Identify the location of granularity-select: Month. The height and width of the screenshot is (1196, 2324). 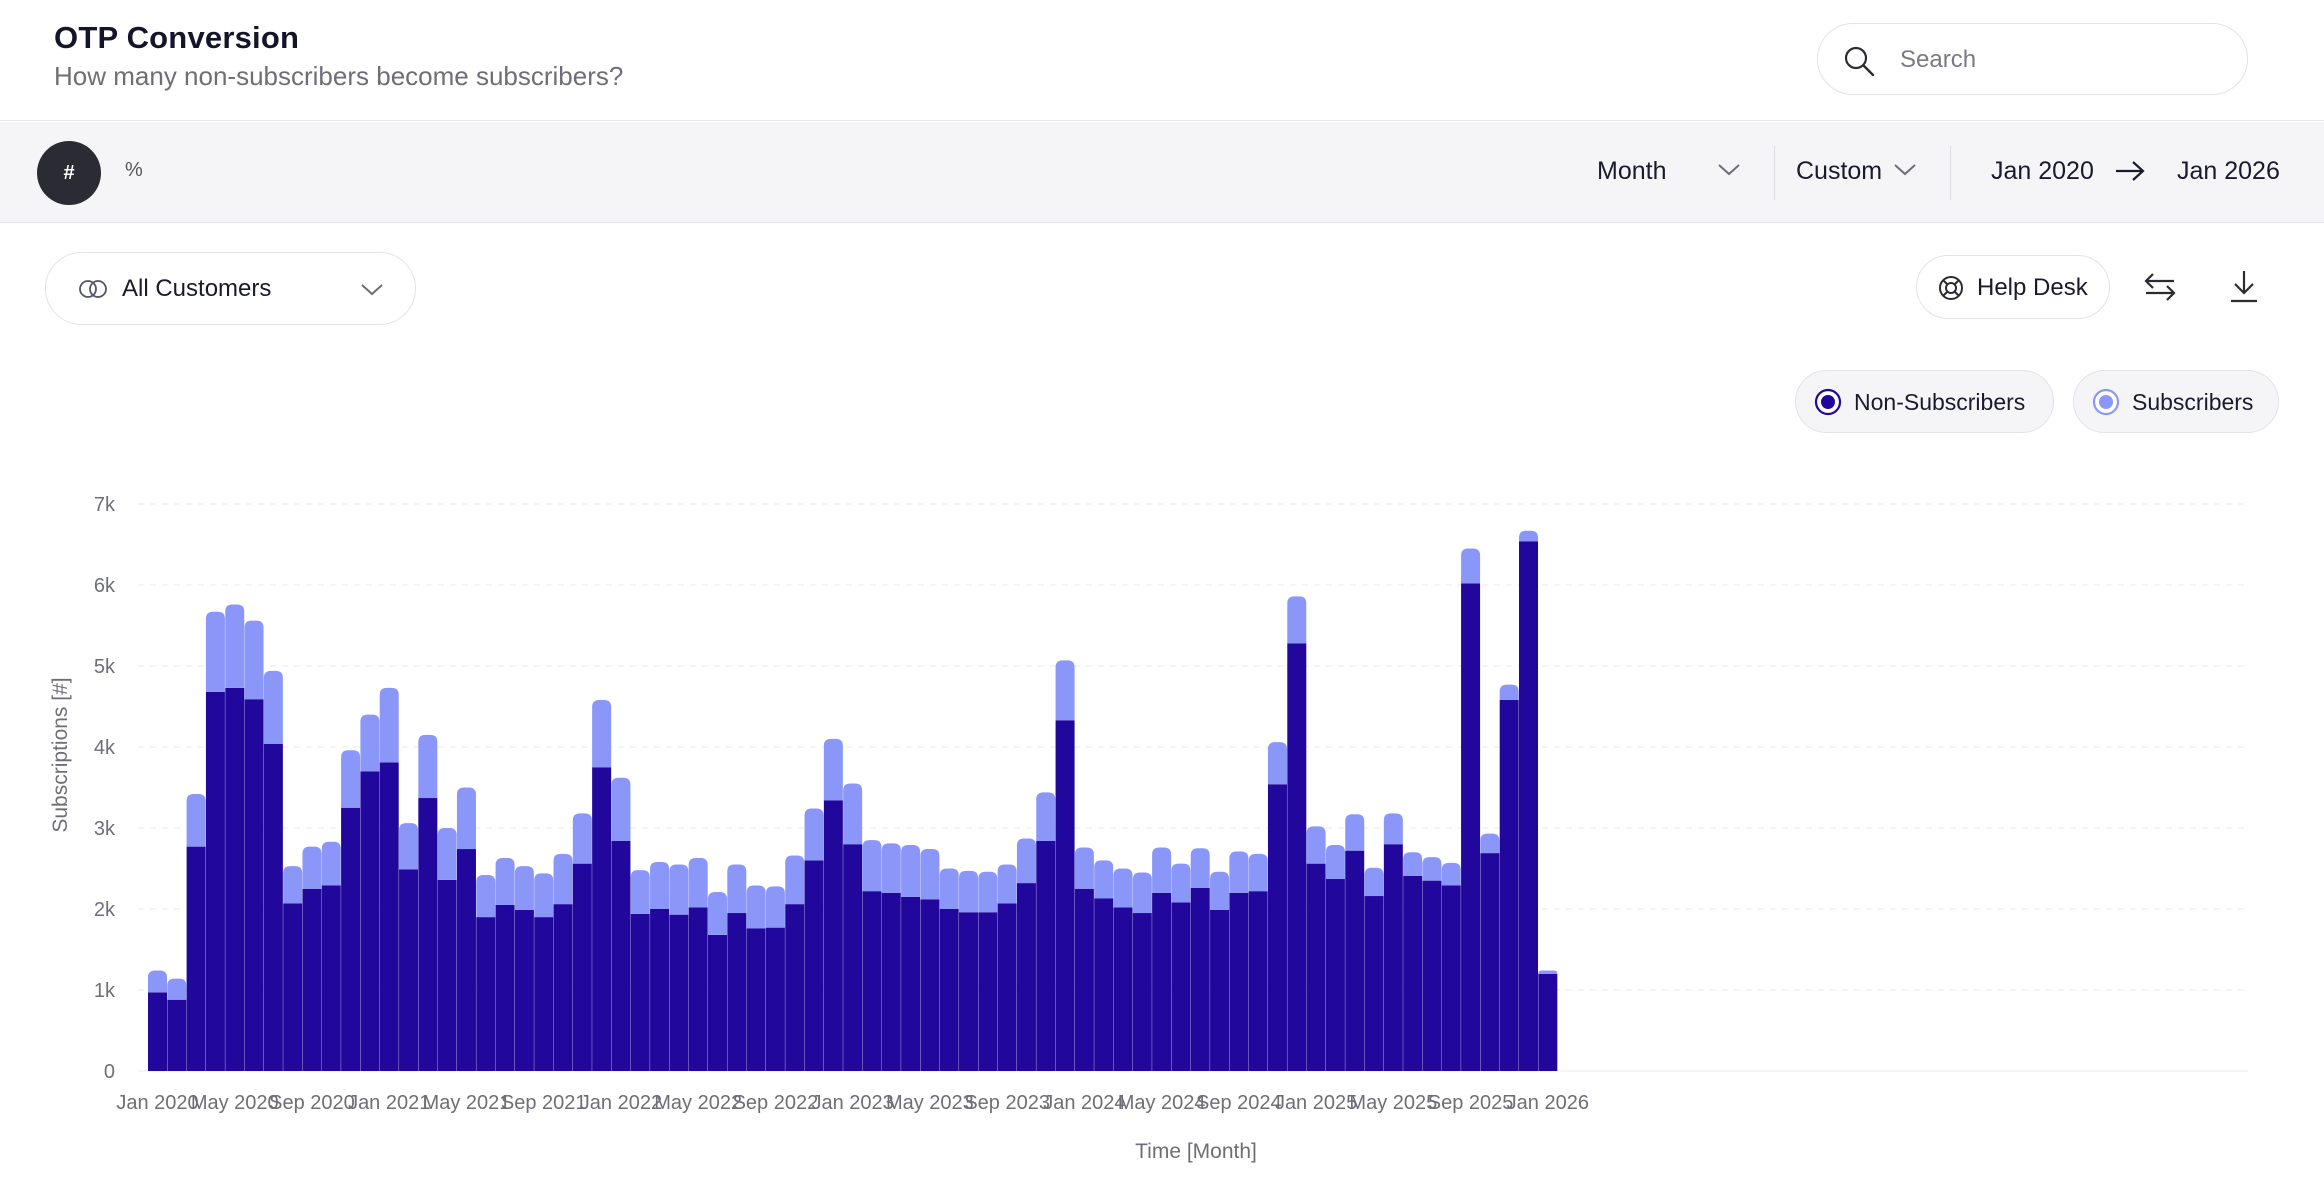
(1632, 171).